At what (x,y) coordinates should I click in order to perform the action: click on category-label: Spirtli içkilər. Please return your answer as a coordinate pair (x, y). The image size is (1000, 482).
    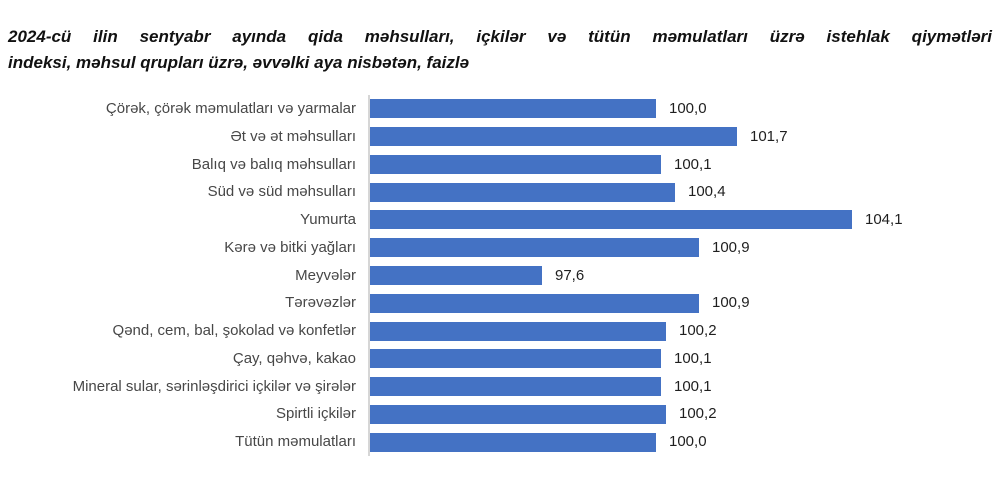
    Looking at the image, I should click on (315, 414).